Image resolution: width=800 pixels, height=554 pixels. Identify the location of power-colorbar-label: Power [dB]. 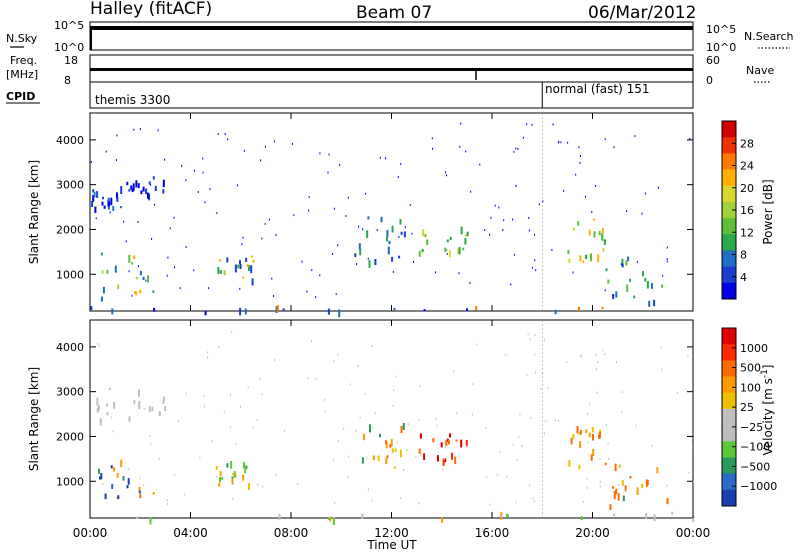
(768, 211).